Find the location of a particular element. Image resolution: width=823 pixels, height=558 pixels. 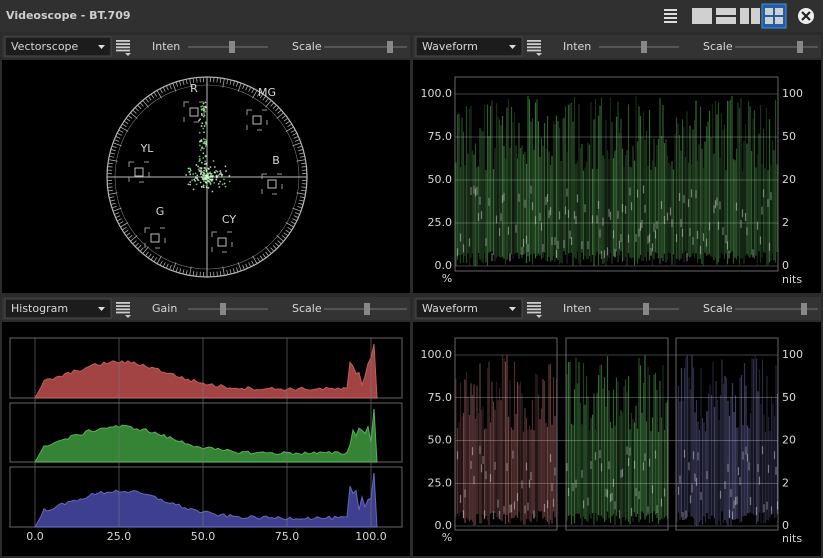

right-axis-label: 0 is located at coordinates (785, 525).